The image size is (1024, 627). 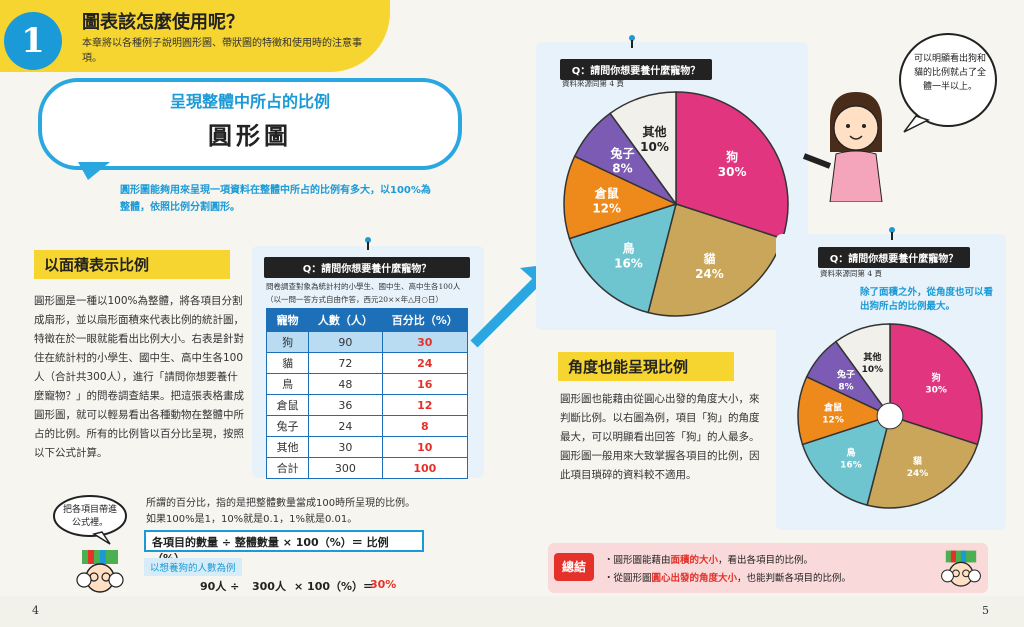 I want to click on summary-line-2-a: ・從圓形圖, so click(x=628, y=578).